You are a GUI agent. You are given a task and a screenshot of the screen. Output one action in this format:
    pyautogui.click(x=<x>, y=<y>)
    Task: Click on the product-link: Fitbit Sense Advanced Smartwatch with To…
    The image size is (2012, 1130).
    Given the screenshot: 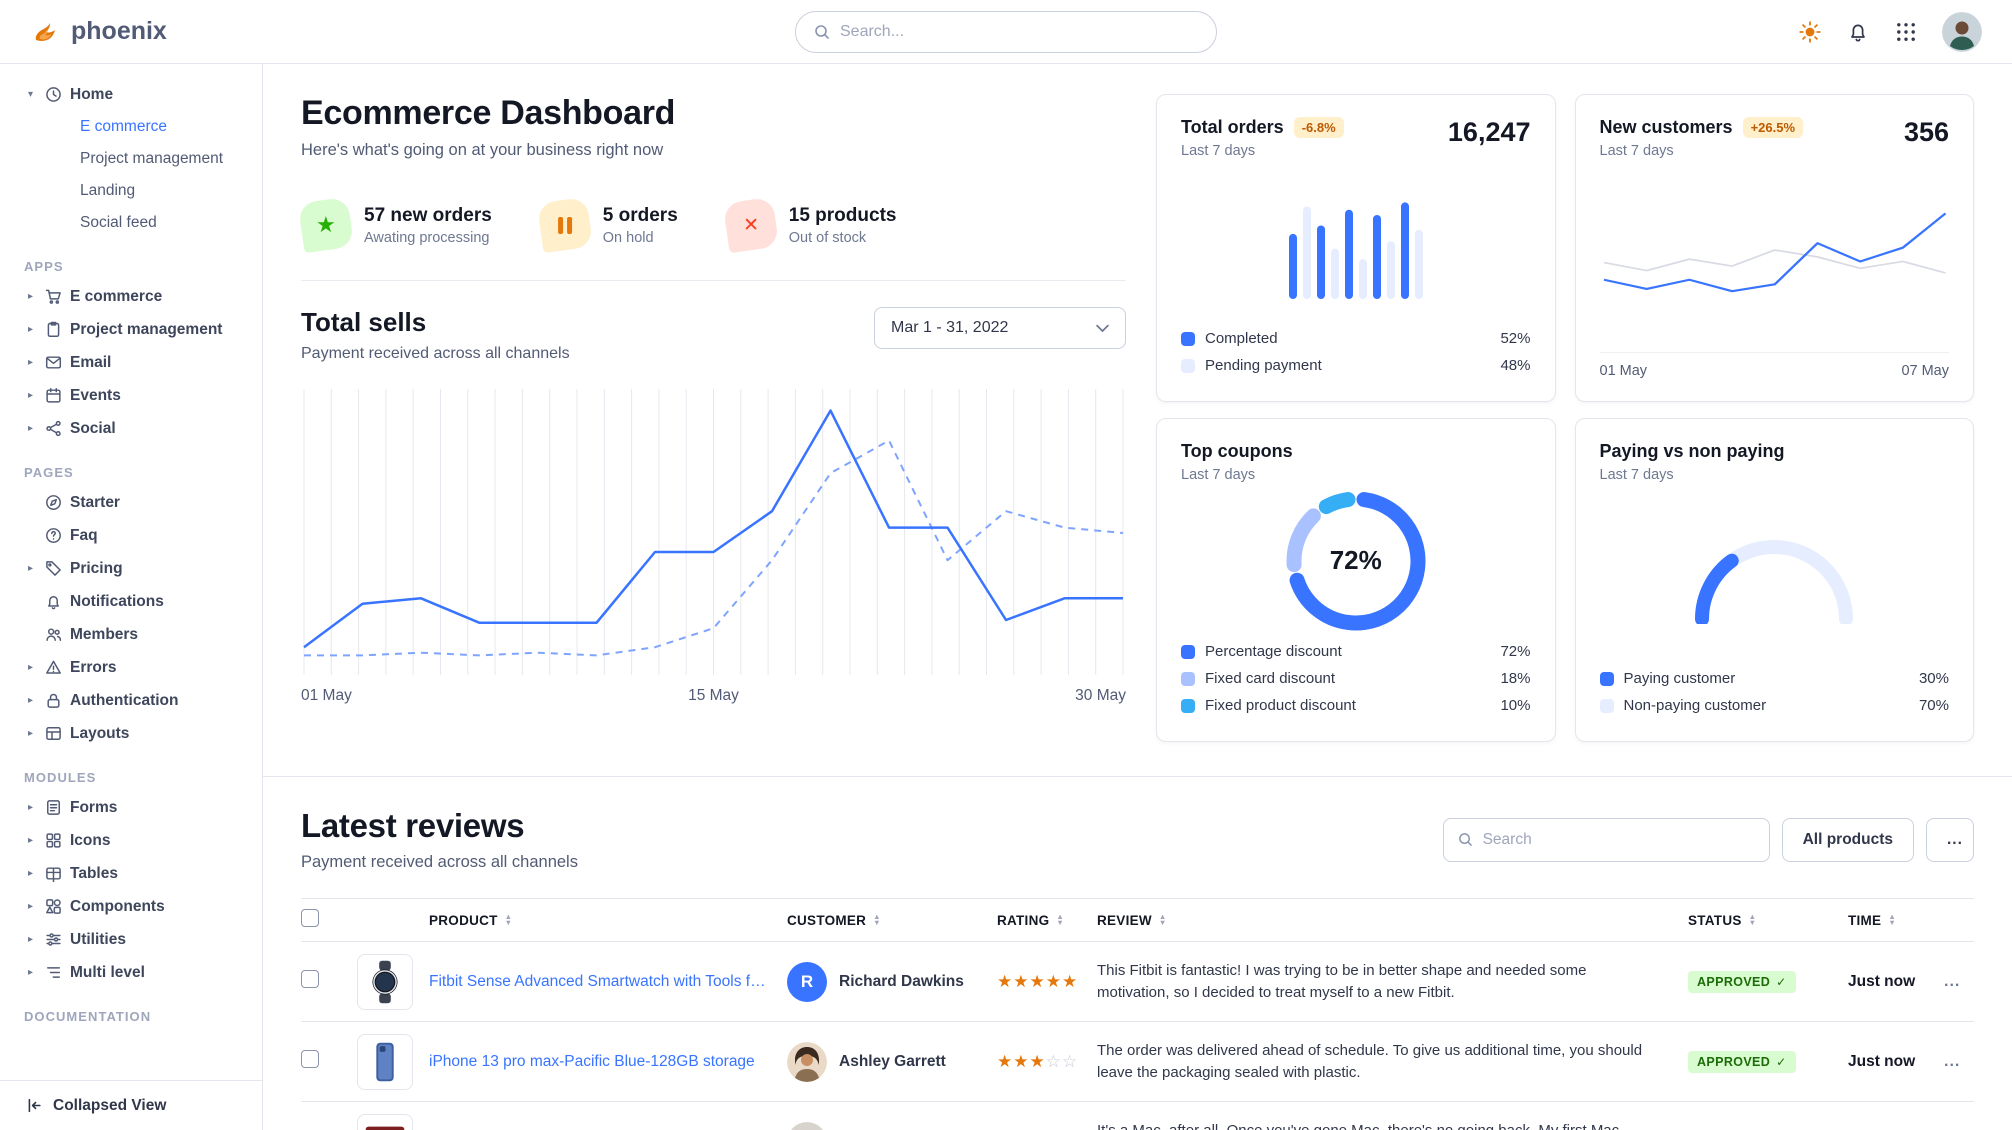 What is the action you would take?
    pyautogui.click(x=600, y=981)
    